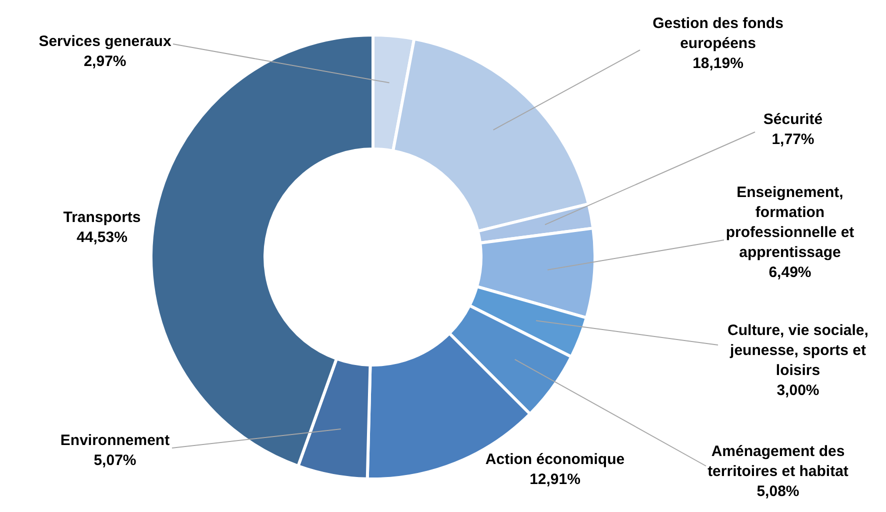 The width and height of the screenshot is (886, 512). What do you see at coordinates (115, 440) in the screenshot?
I see `slice-label: Environnement` at bounding box center [115, 440].